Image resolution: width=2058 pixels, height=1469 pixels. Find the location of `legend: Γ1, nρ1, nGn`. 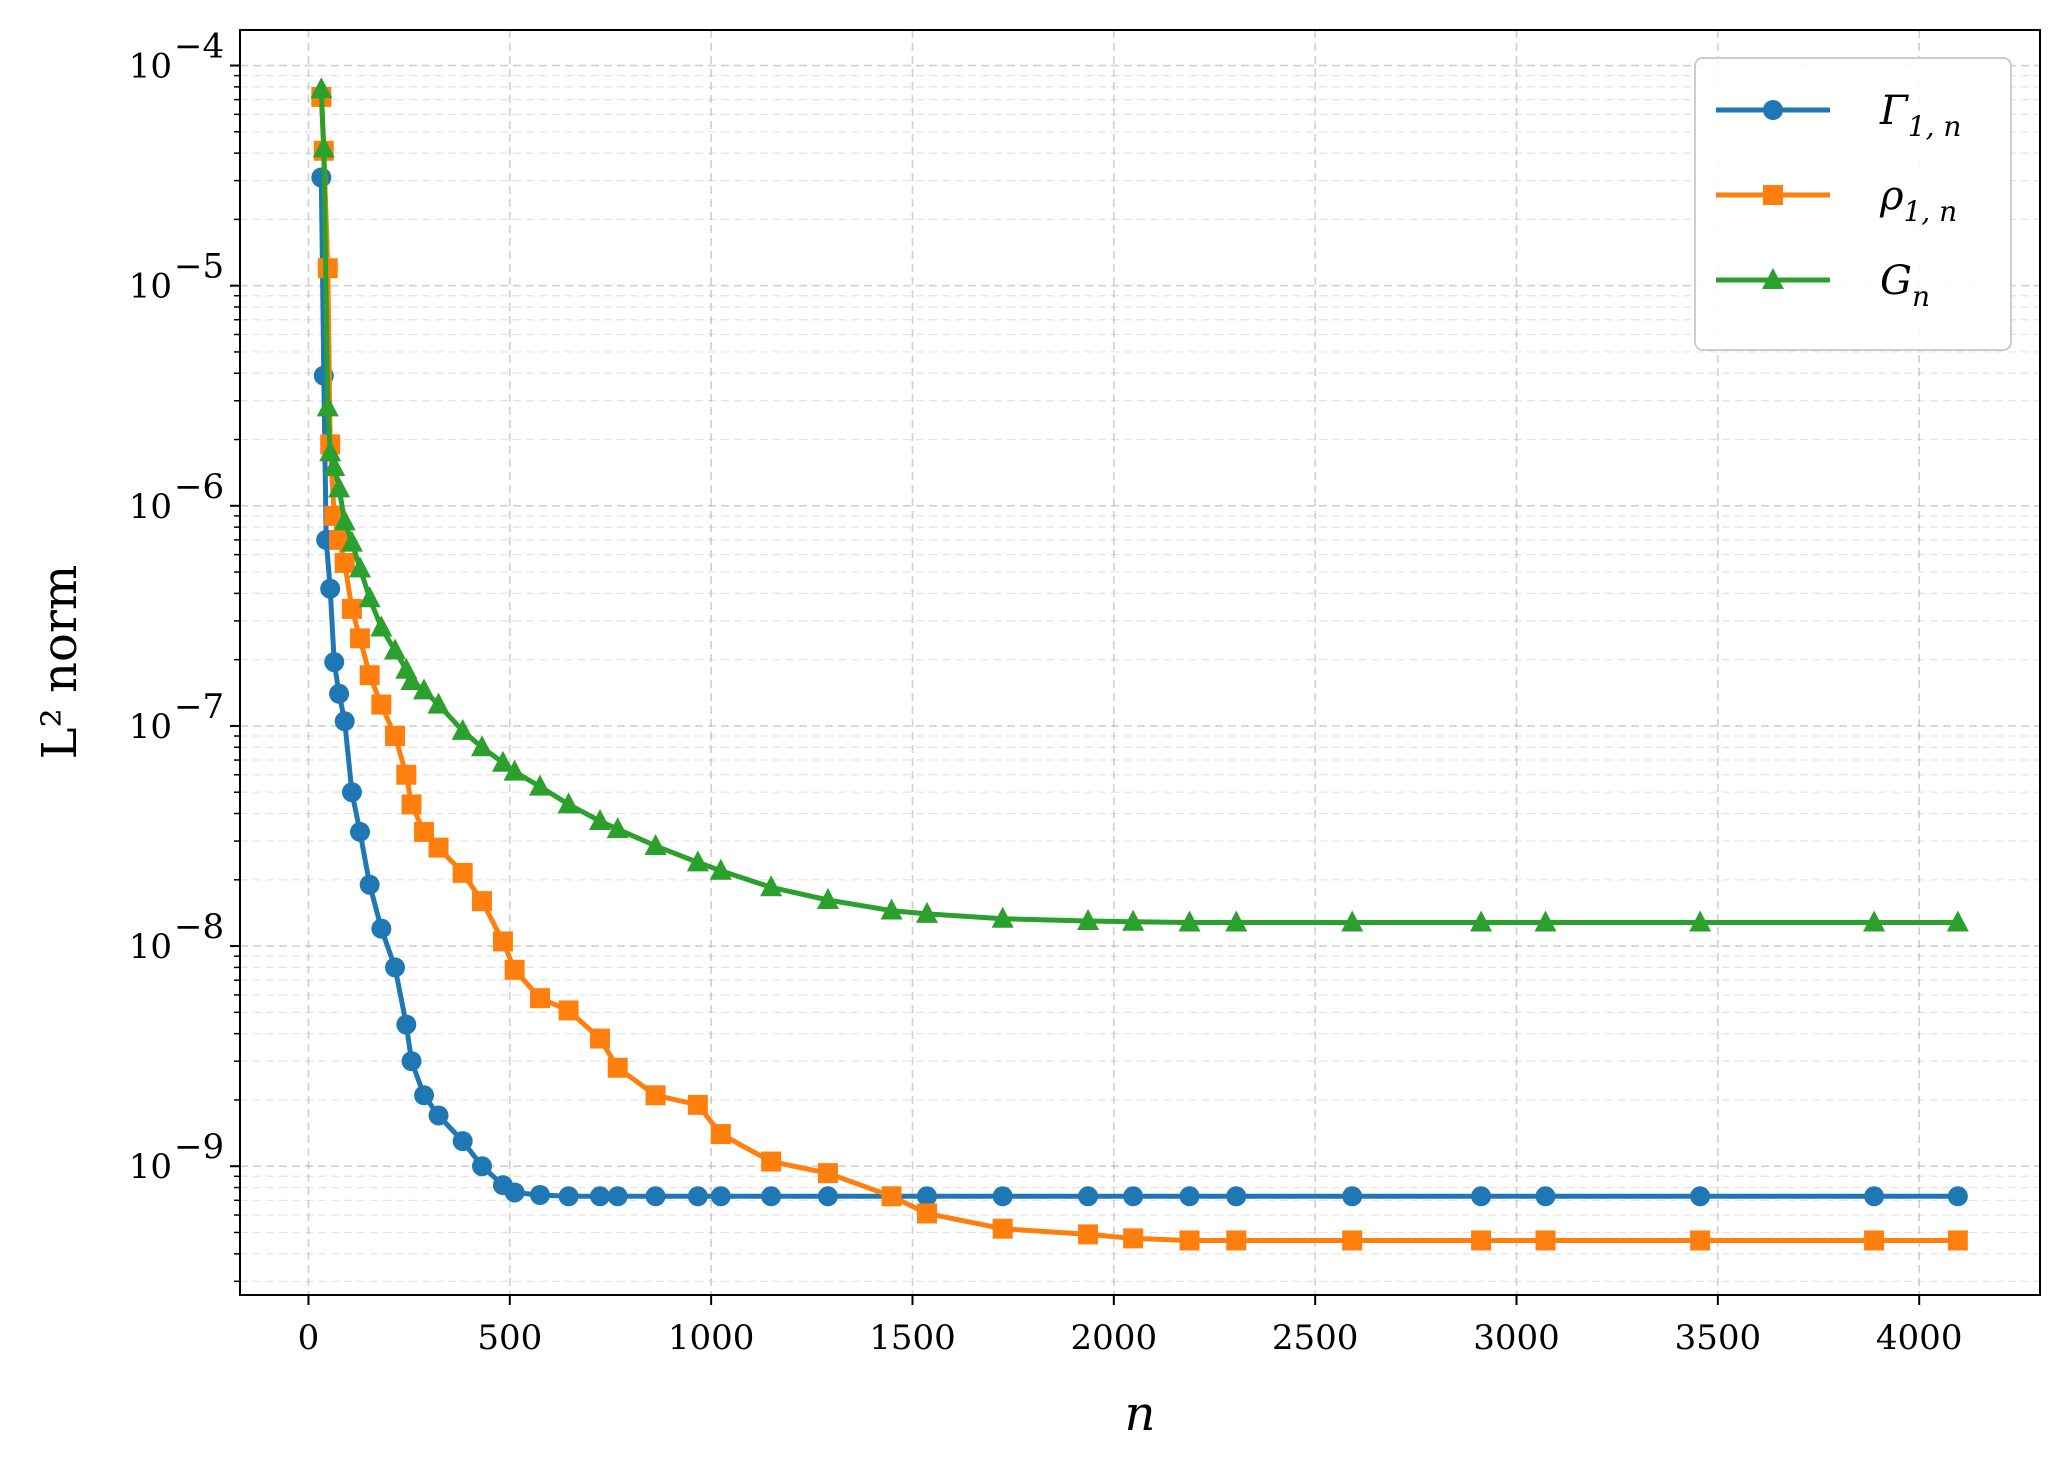

legend: Γ1, nρ1, nGn is located at coordinates (1853, 204).